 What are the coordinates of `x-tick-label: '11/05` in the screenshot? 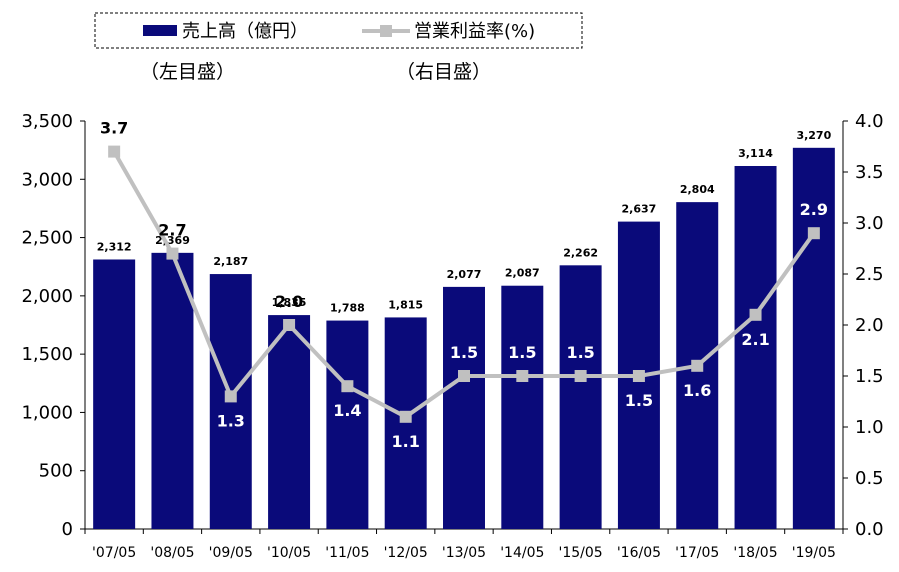 It's located at (347, 553).